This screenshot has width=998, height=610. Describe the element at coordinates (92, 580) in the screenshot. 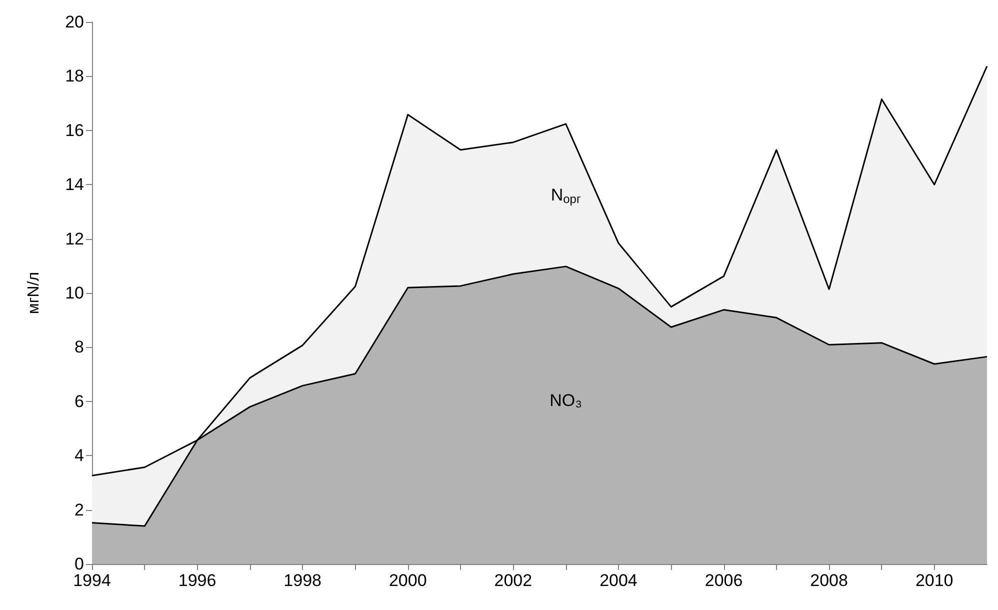

I see `x-tick-label: 1994` at that location.